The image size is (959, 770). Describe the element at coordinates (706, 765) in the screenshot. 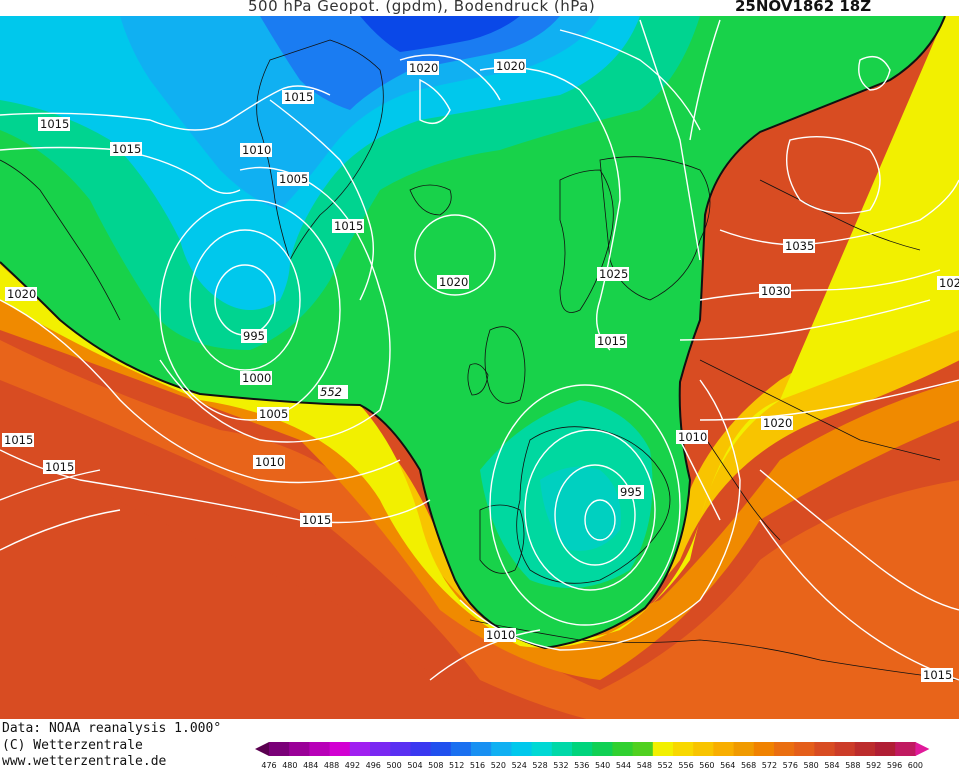

I see `legend-tick-label: 560` at that location.